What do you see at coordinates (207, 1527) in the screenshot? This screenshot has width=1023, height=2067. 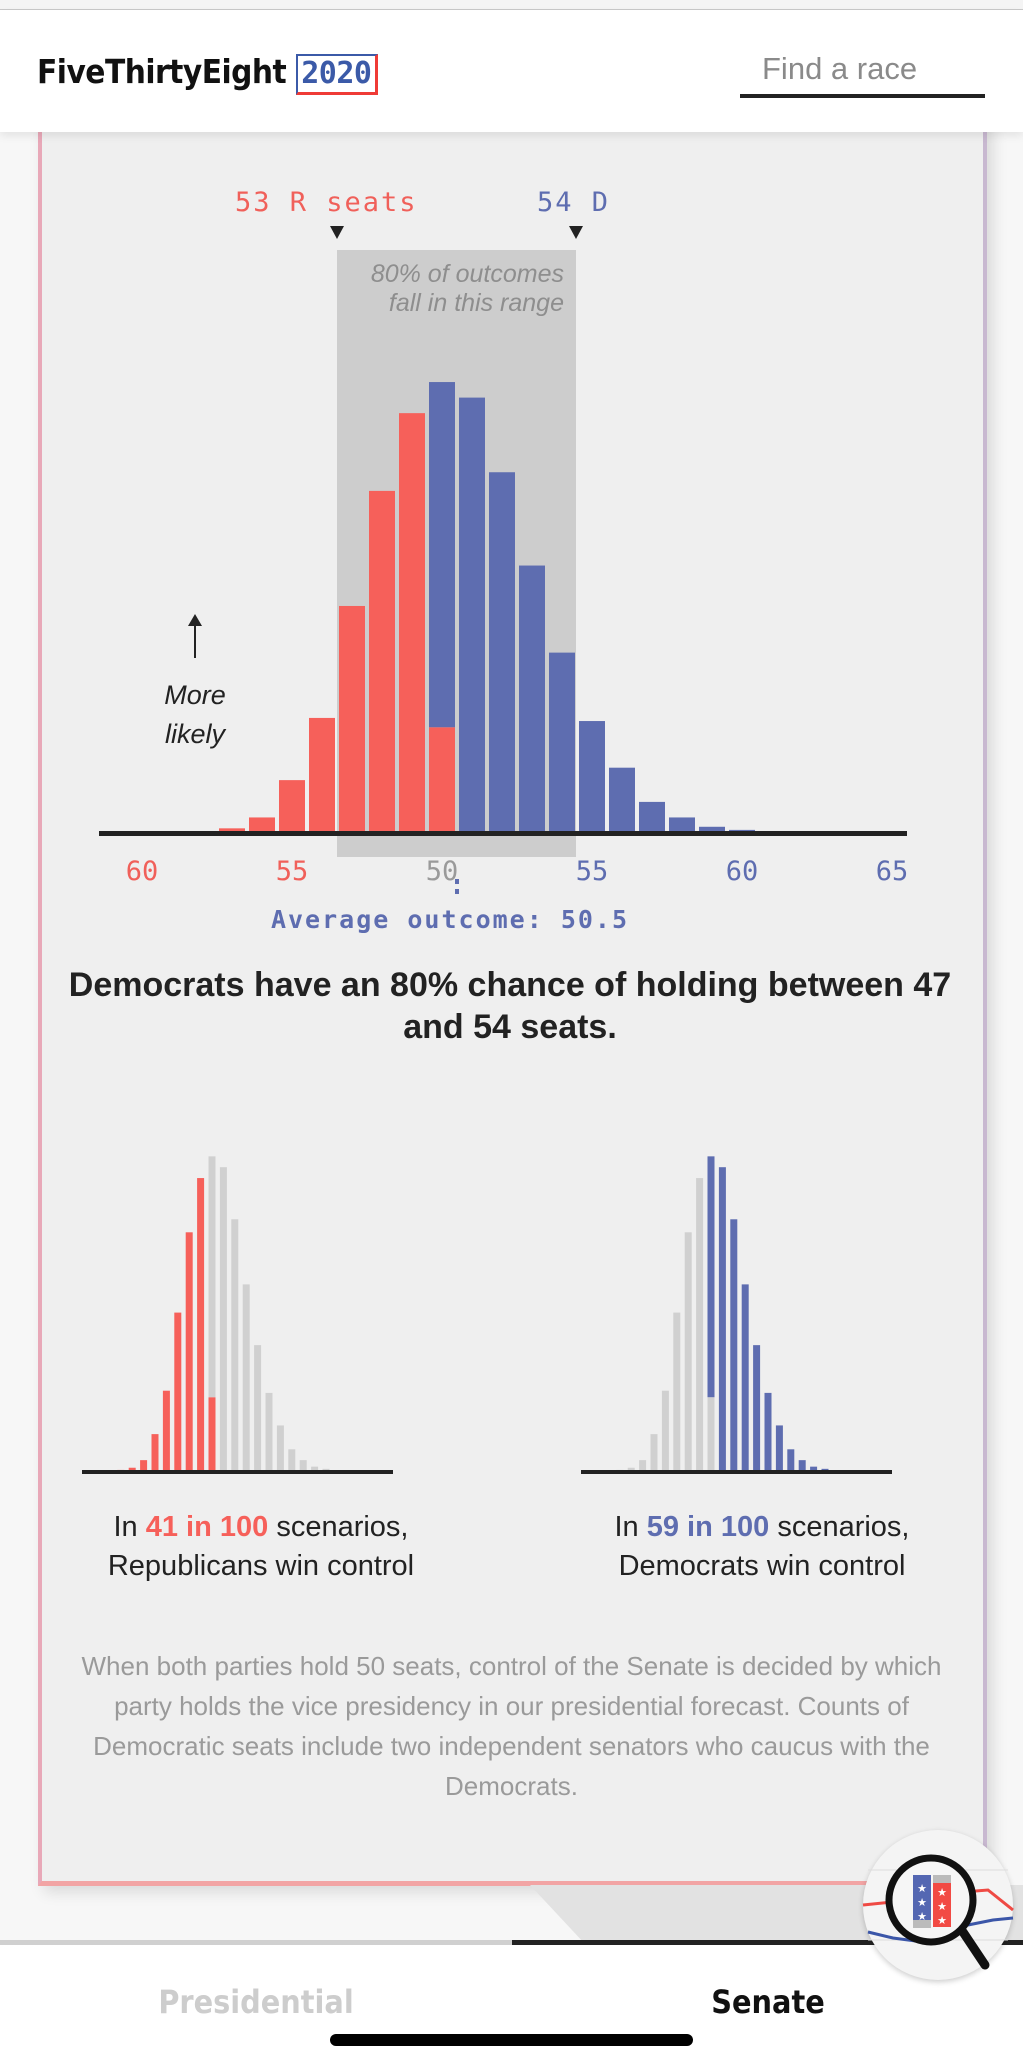 I see `republican-odds: 41 in 100` at bounding box center [207, 1527].